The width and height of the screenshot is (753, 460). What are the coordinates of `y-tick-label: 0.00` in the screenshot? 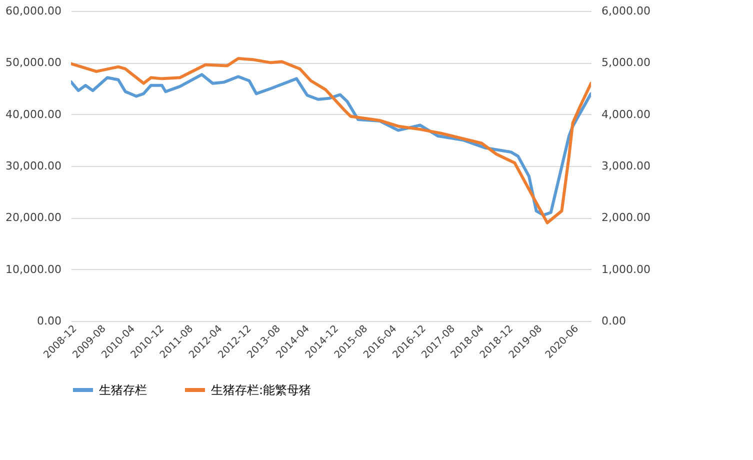 It's located at (49, 321).